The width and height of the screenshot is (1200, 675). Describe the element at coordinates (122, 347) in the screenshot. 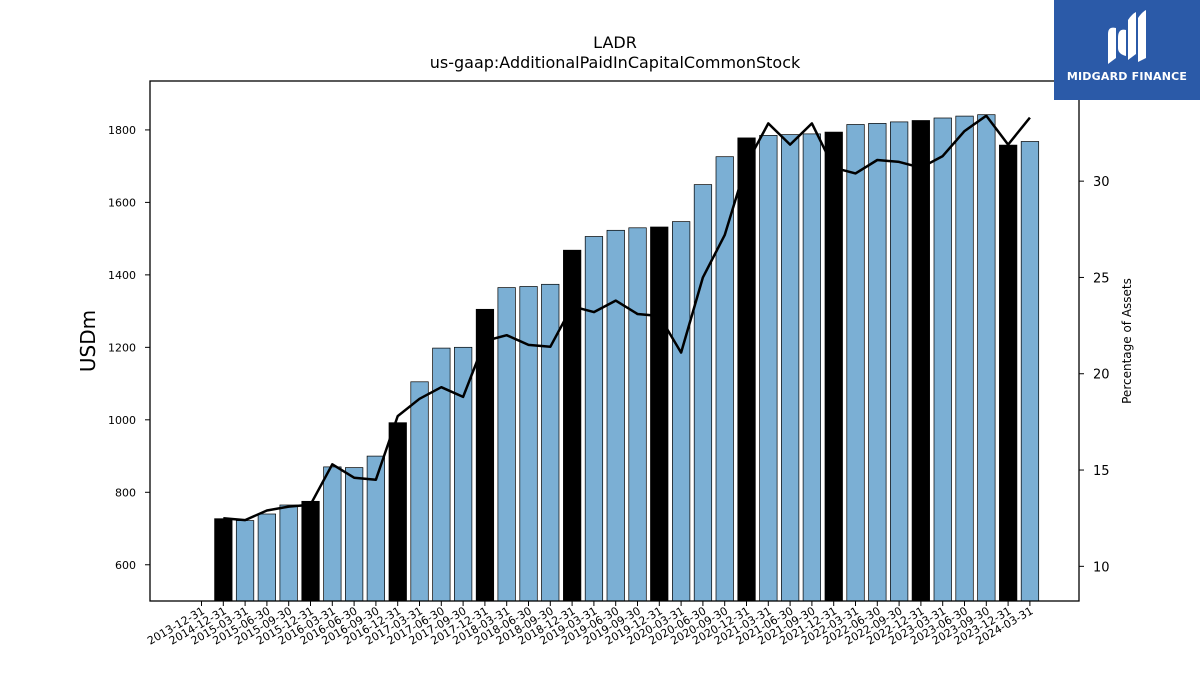

I see `y-tick-label: 1200` at that location.